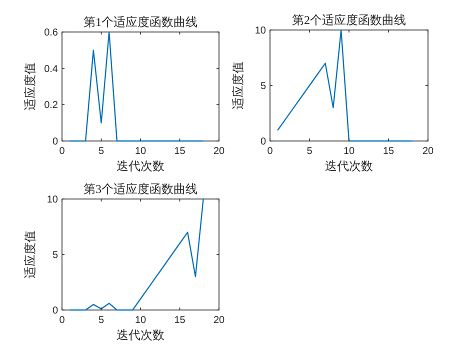  Describe the element at coordinates (349, 20) in the screenshot. I see `chart-title: 第2个适应度函数曲线` at that location.